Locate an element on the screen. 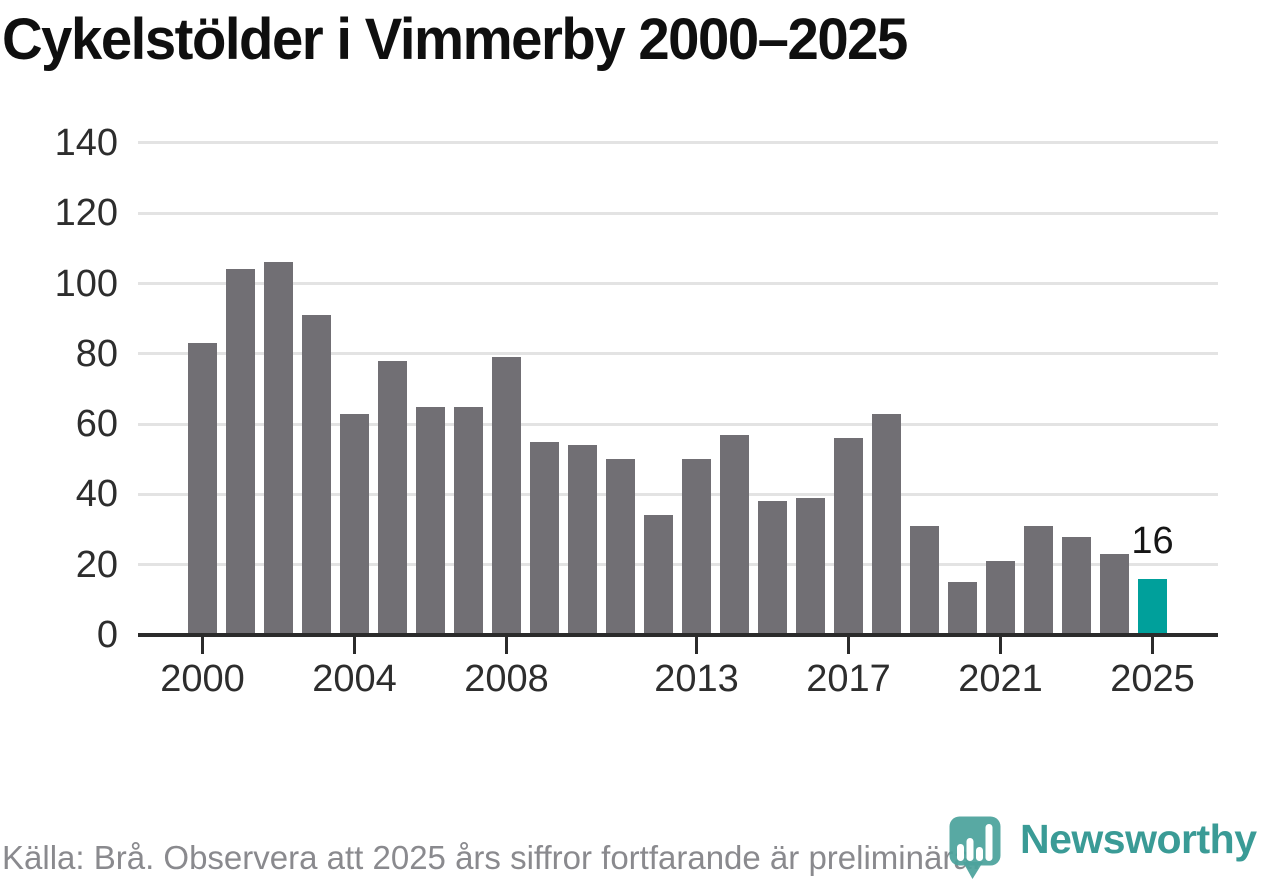 Image resolution: width=1262 pixels, height=879 pixels. y-axis-tick-label: 80 is located at coordinates (96, 353).